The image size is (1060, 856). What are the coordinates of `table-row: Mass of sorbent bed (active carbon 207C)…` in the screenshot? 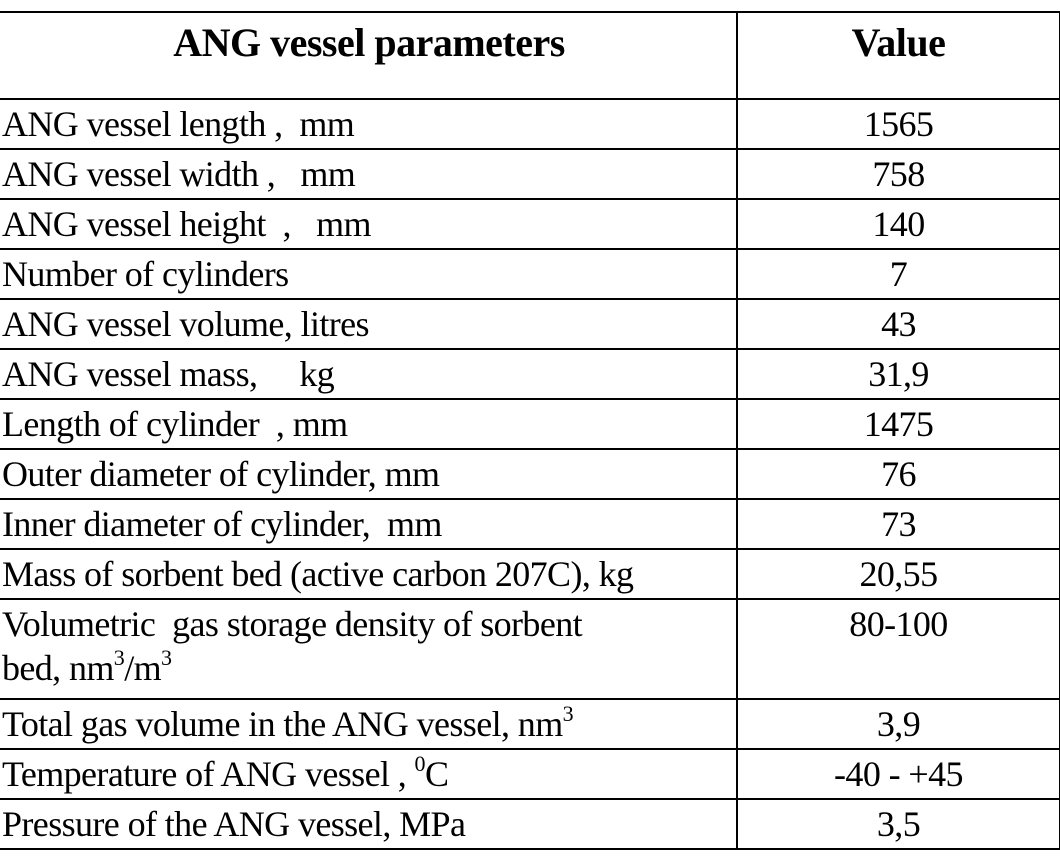 It's located at (530, 574).